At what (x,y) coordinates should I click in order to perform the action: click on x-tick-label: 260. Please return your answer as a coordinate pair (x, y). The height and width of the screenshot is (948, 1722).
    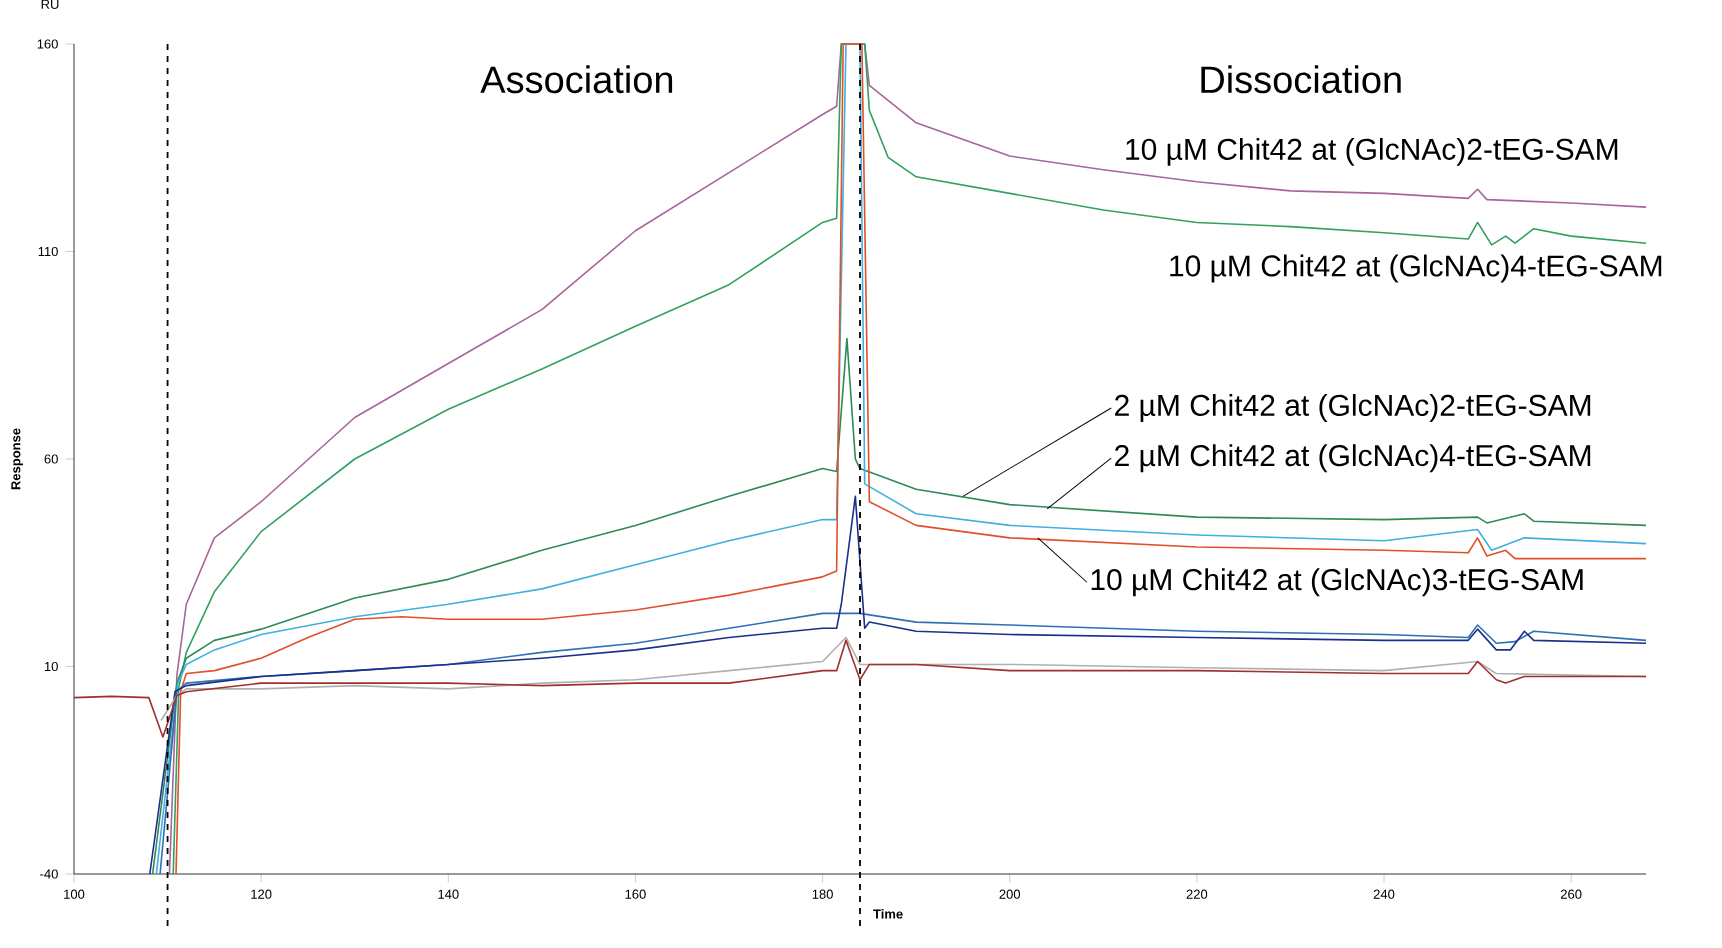
    Looking at the image, I should click on (1571, 894).